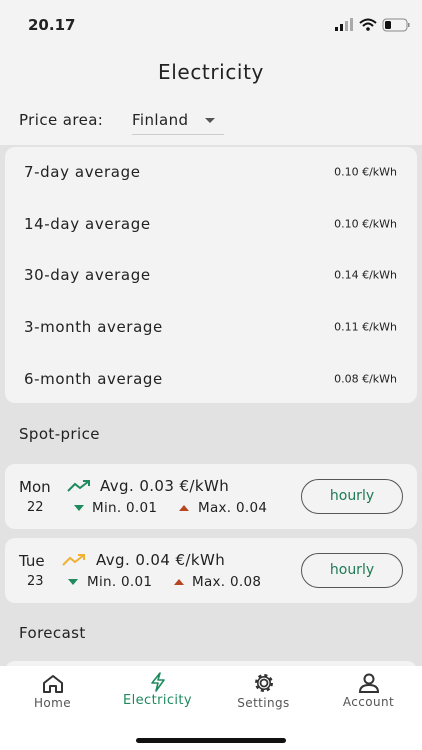  What do you see at coordinates (52, 703) in the screenshot?
I see `nav-label: Home` at bounding box center [52, 703].